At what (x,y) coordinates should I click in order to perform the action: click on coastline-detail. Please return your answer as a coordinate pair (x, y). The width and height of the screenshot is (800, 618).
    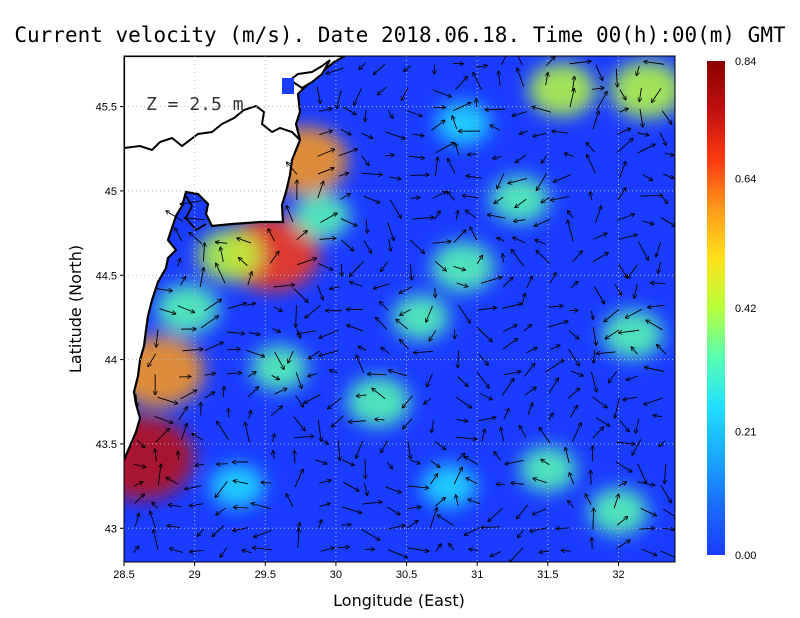
    Looking at the image, I should click on (212, 128).